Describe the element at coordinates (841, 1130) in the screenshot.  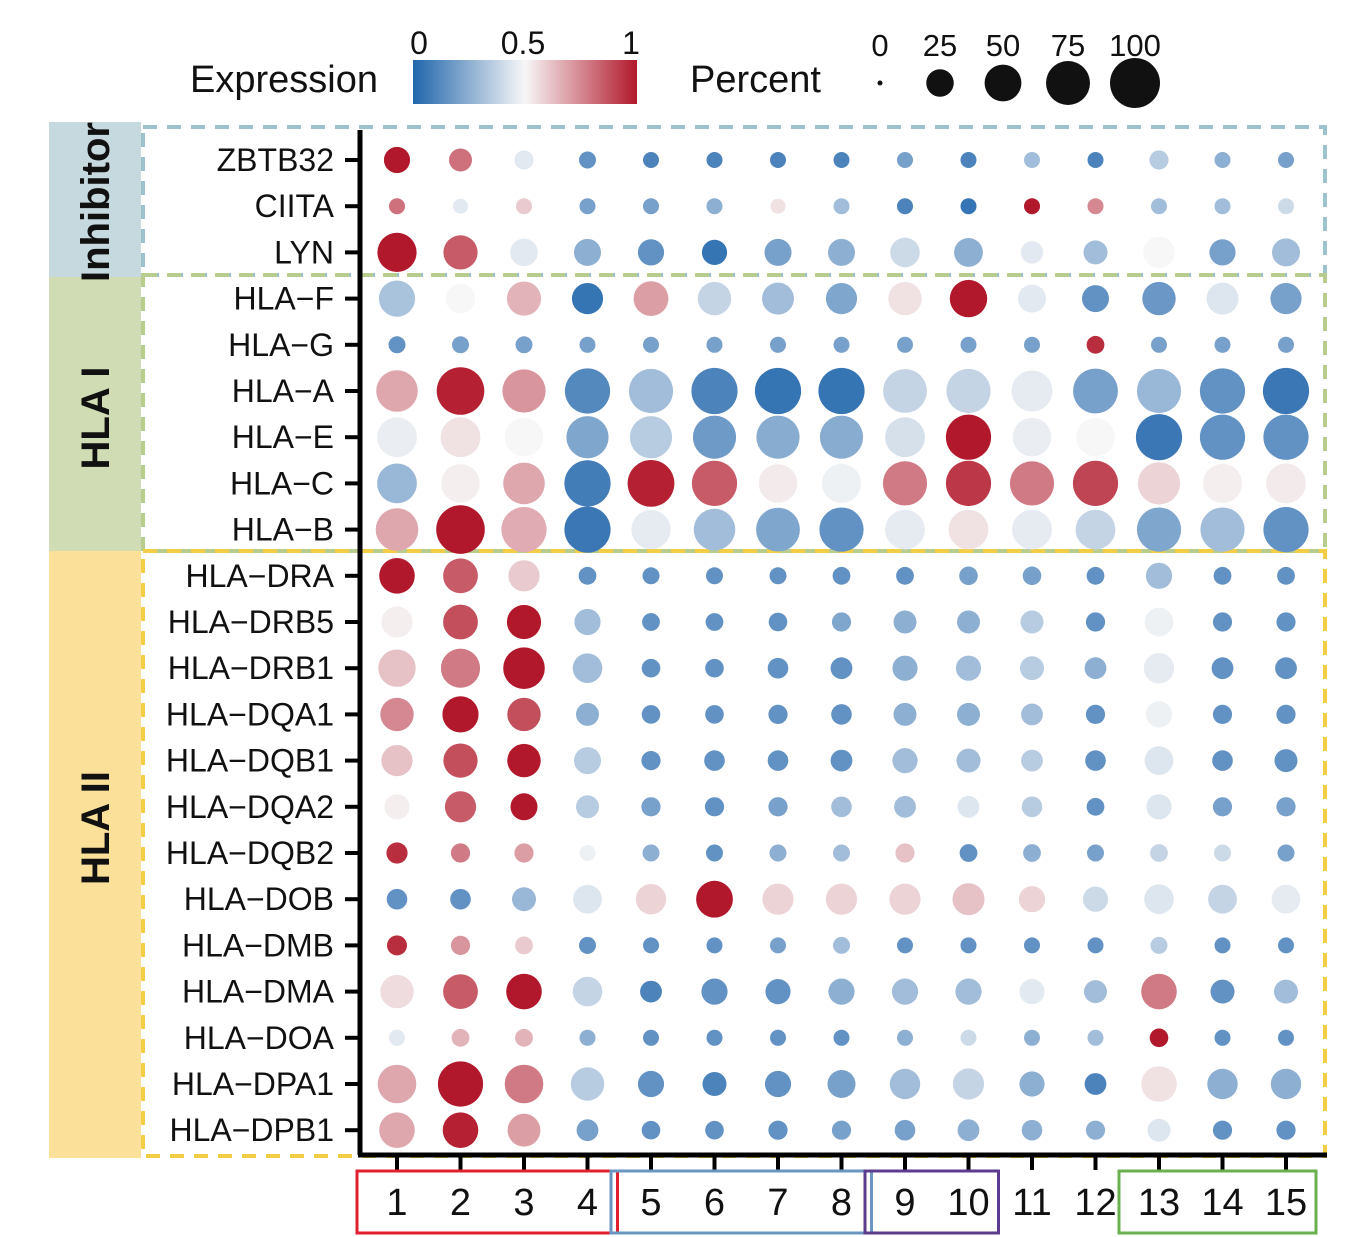
I see `dot-HLA−DPB1-cluster-8` at that location.